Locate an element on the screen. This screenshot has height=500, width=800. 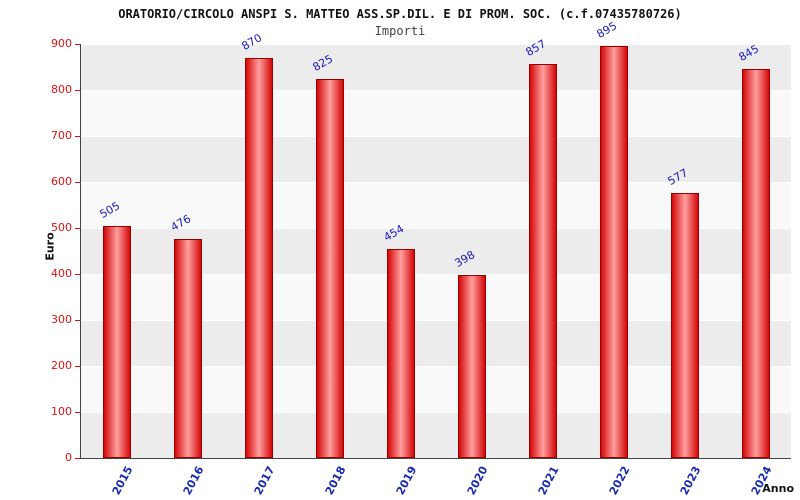
x-tick-label: 2016 is located at coordinates (193, 481).